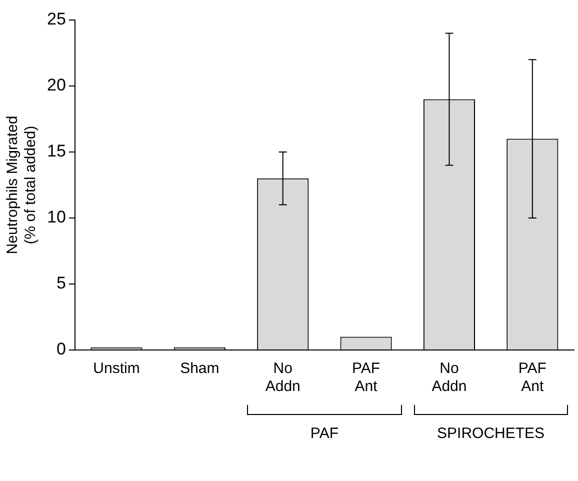  Describe the element at coordinates (61, 349) in the screenshot. I see `y-tick-label: 0` at that location.